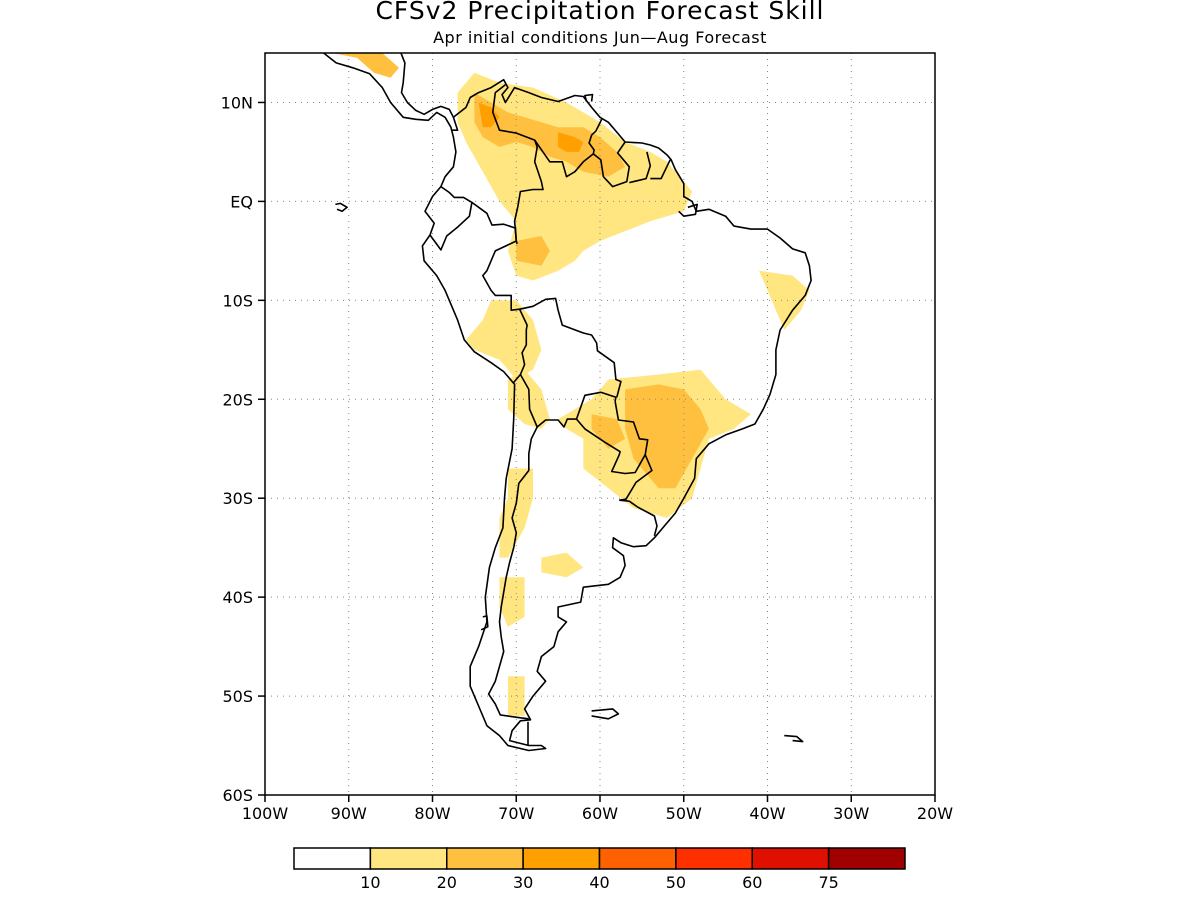 The height and width of the screenshot is (900, 1200). Describe the element at coordinates (599, 882) in the screenshot. I see `colorbar-label: 40` at that location.